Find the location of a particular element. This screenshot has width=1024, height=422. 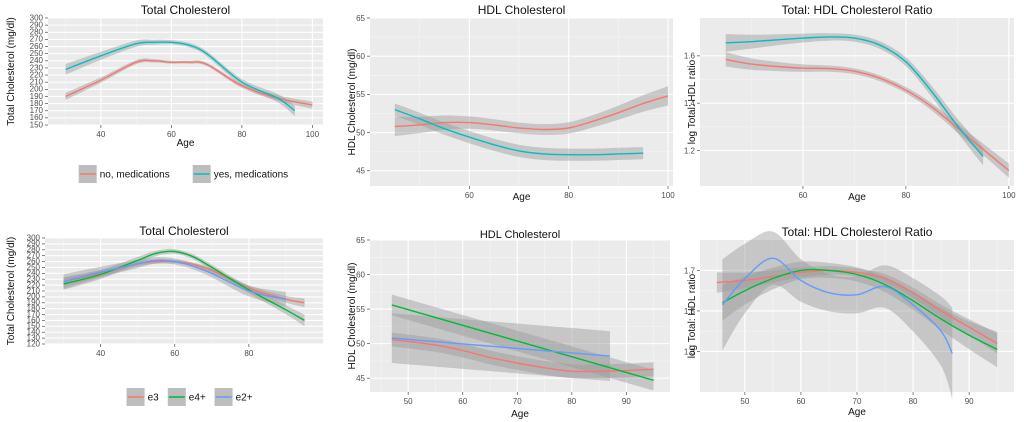

confidence-band-e3 is located at coordinates (857, 310).